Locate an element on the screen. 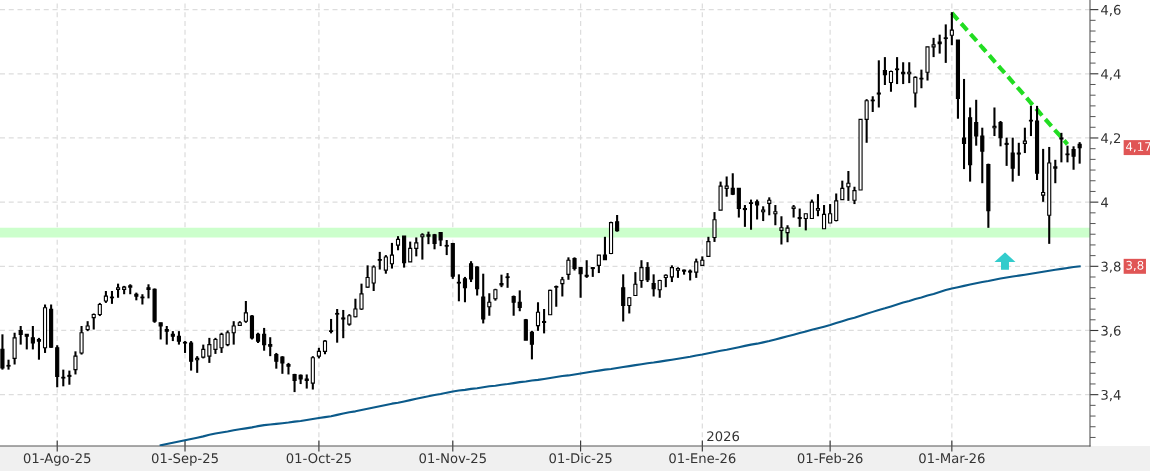  x-tick-label: 01-Ene-26 is located at coordinates (702, 458).